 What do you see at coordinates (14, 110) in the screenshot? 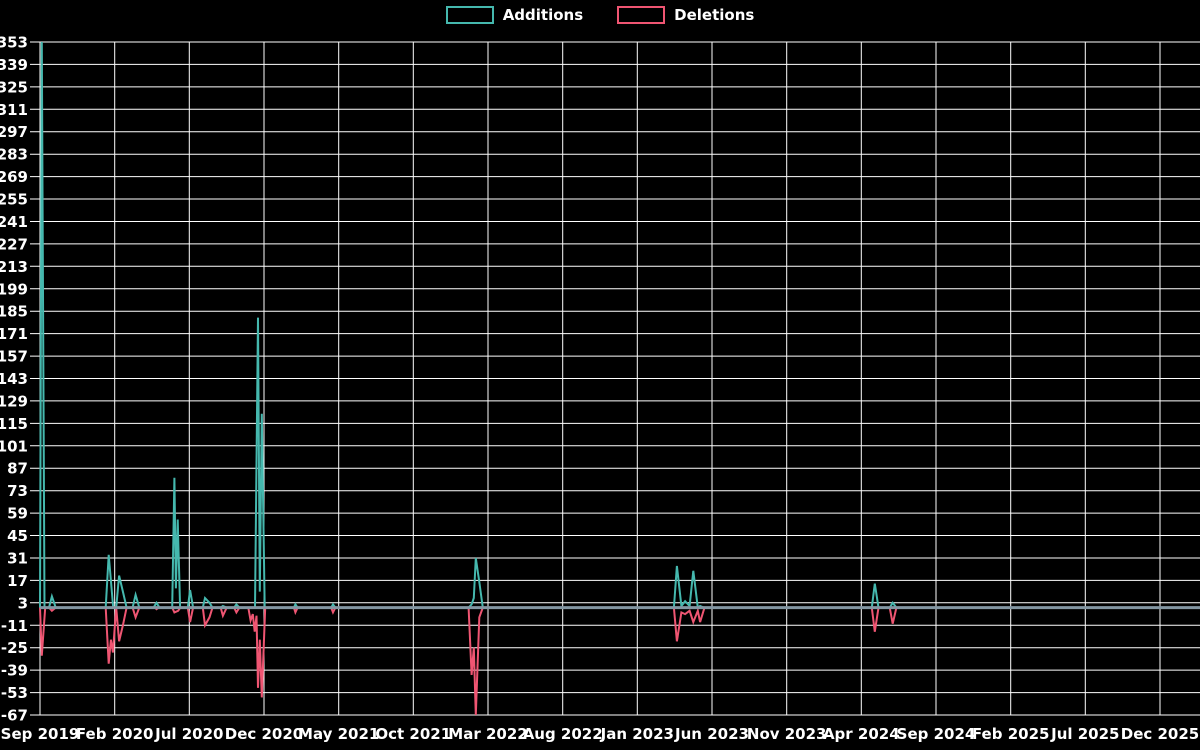
I see `y-tick-label: 311` at bounding box center [14, 110].